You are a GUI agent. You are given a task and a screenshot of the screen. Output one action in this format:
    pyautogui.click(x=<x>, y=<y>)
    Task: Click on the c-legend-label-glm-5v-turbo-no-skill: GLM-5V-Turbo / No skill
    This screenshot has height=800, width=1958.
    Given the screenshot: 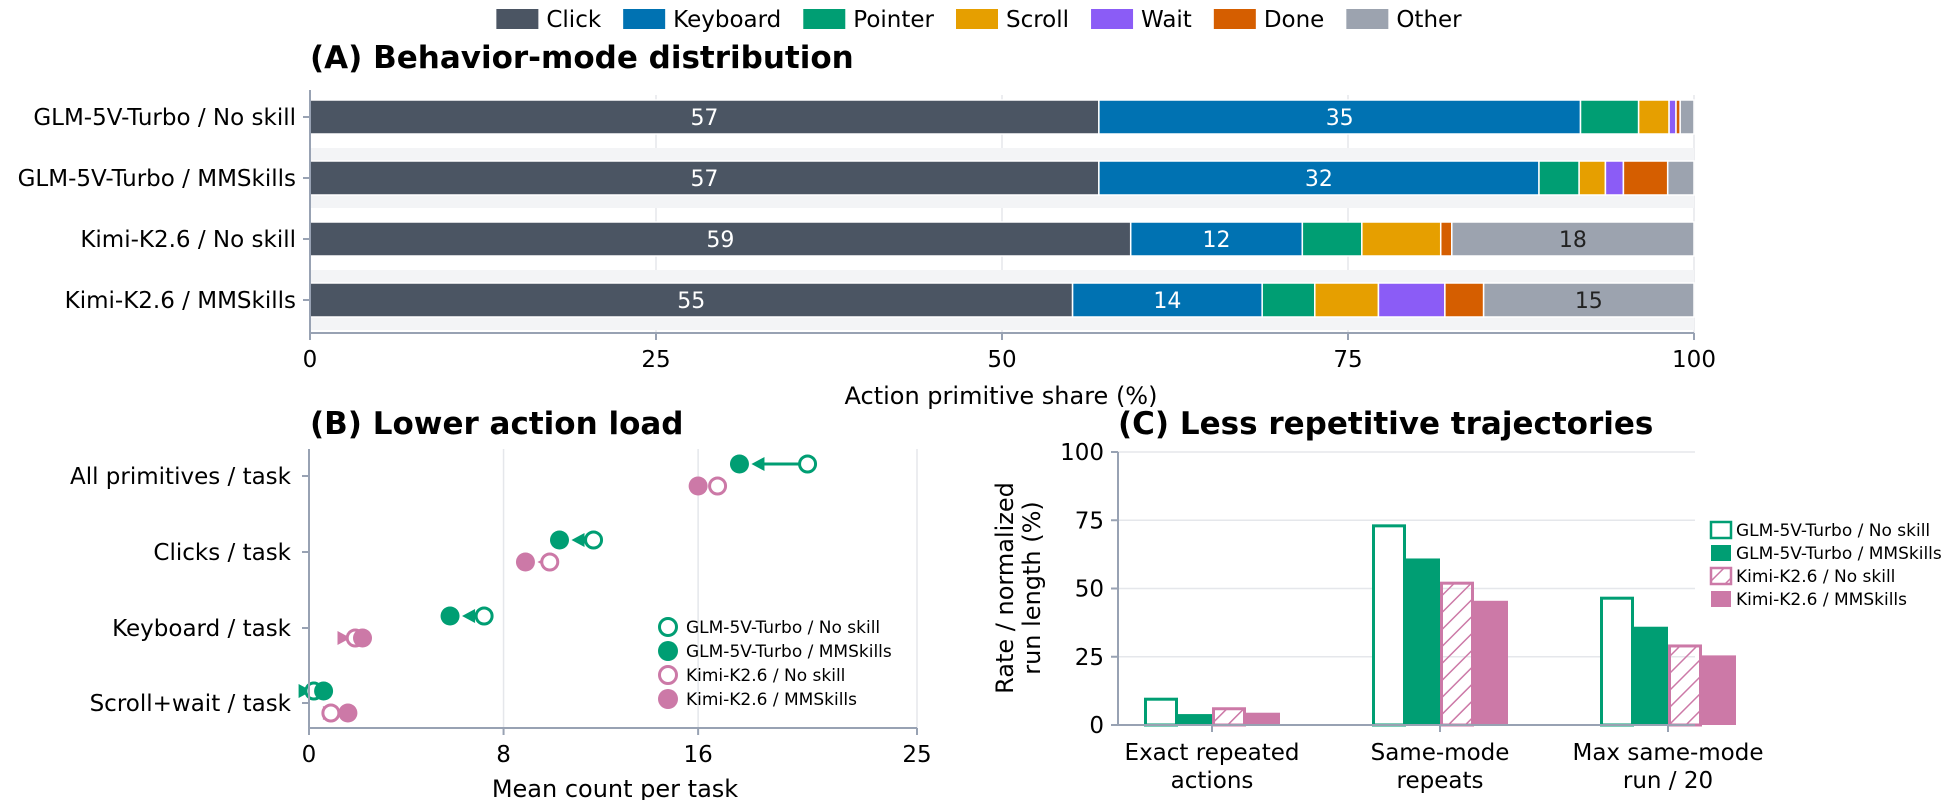 What is the action you would take?
    pyautogui.click(x=1833, y=531)
    